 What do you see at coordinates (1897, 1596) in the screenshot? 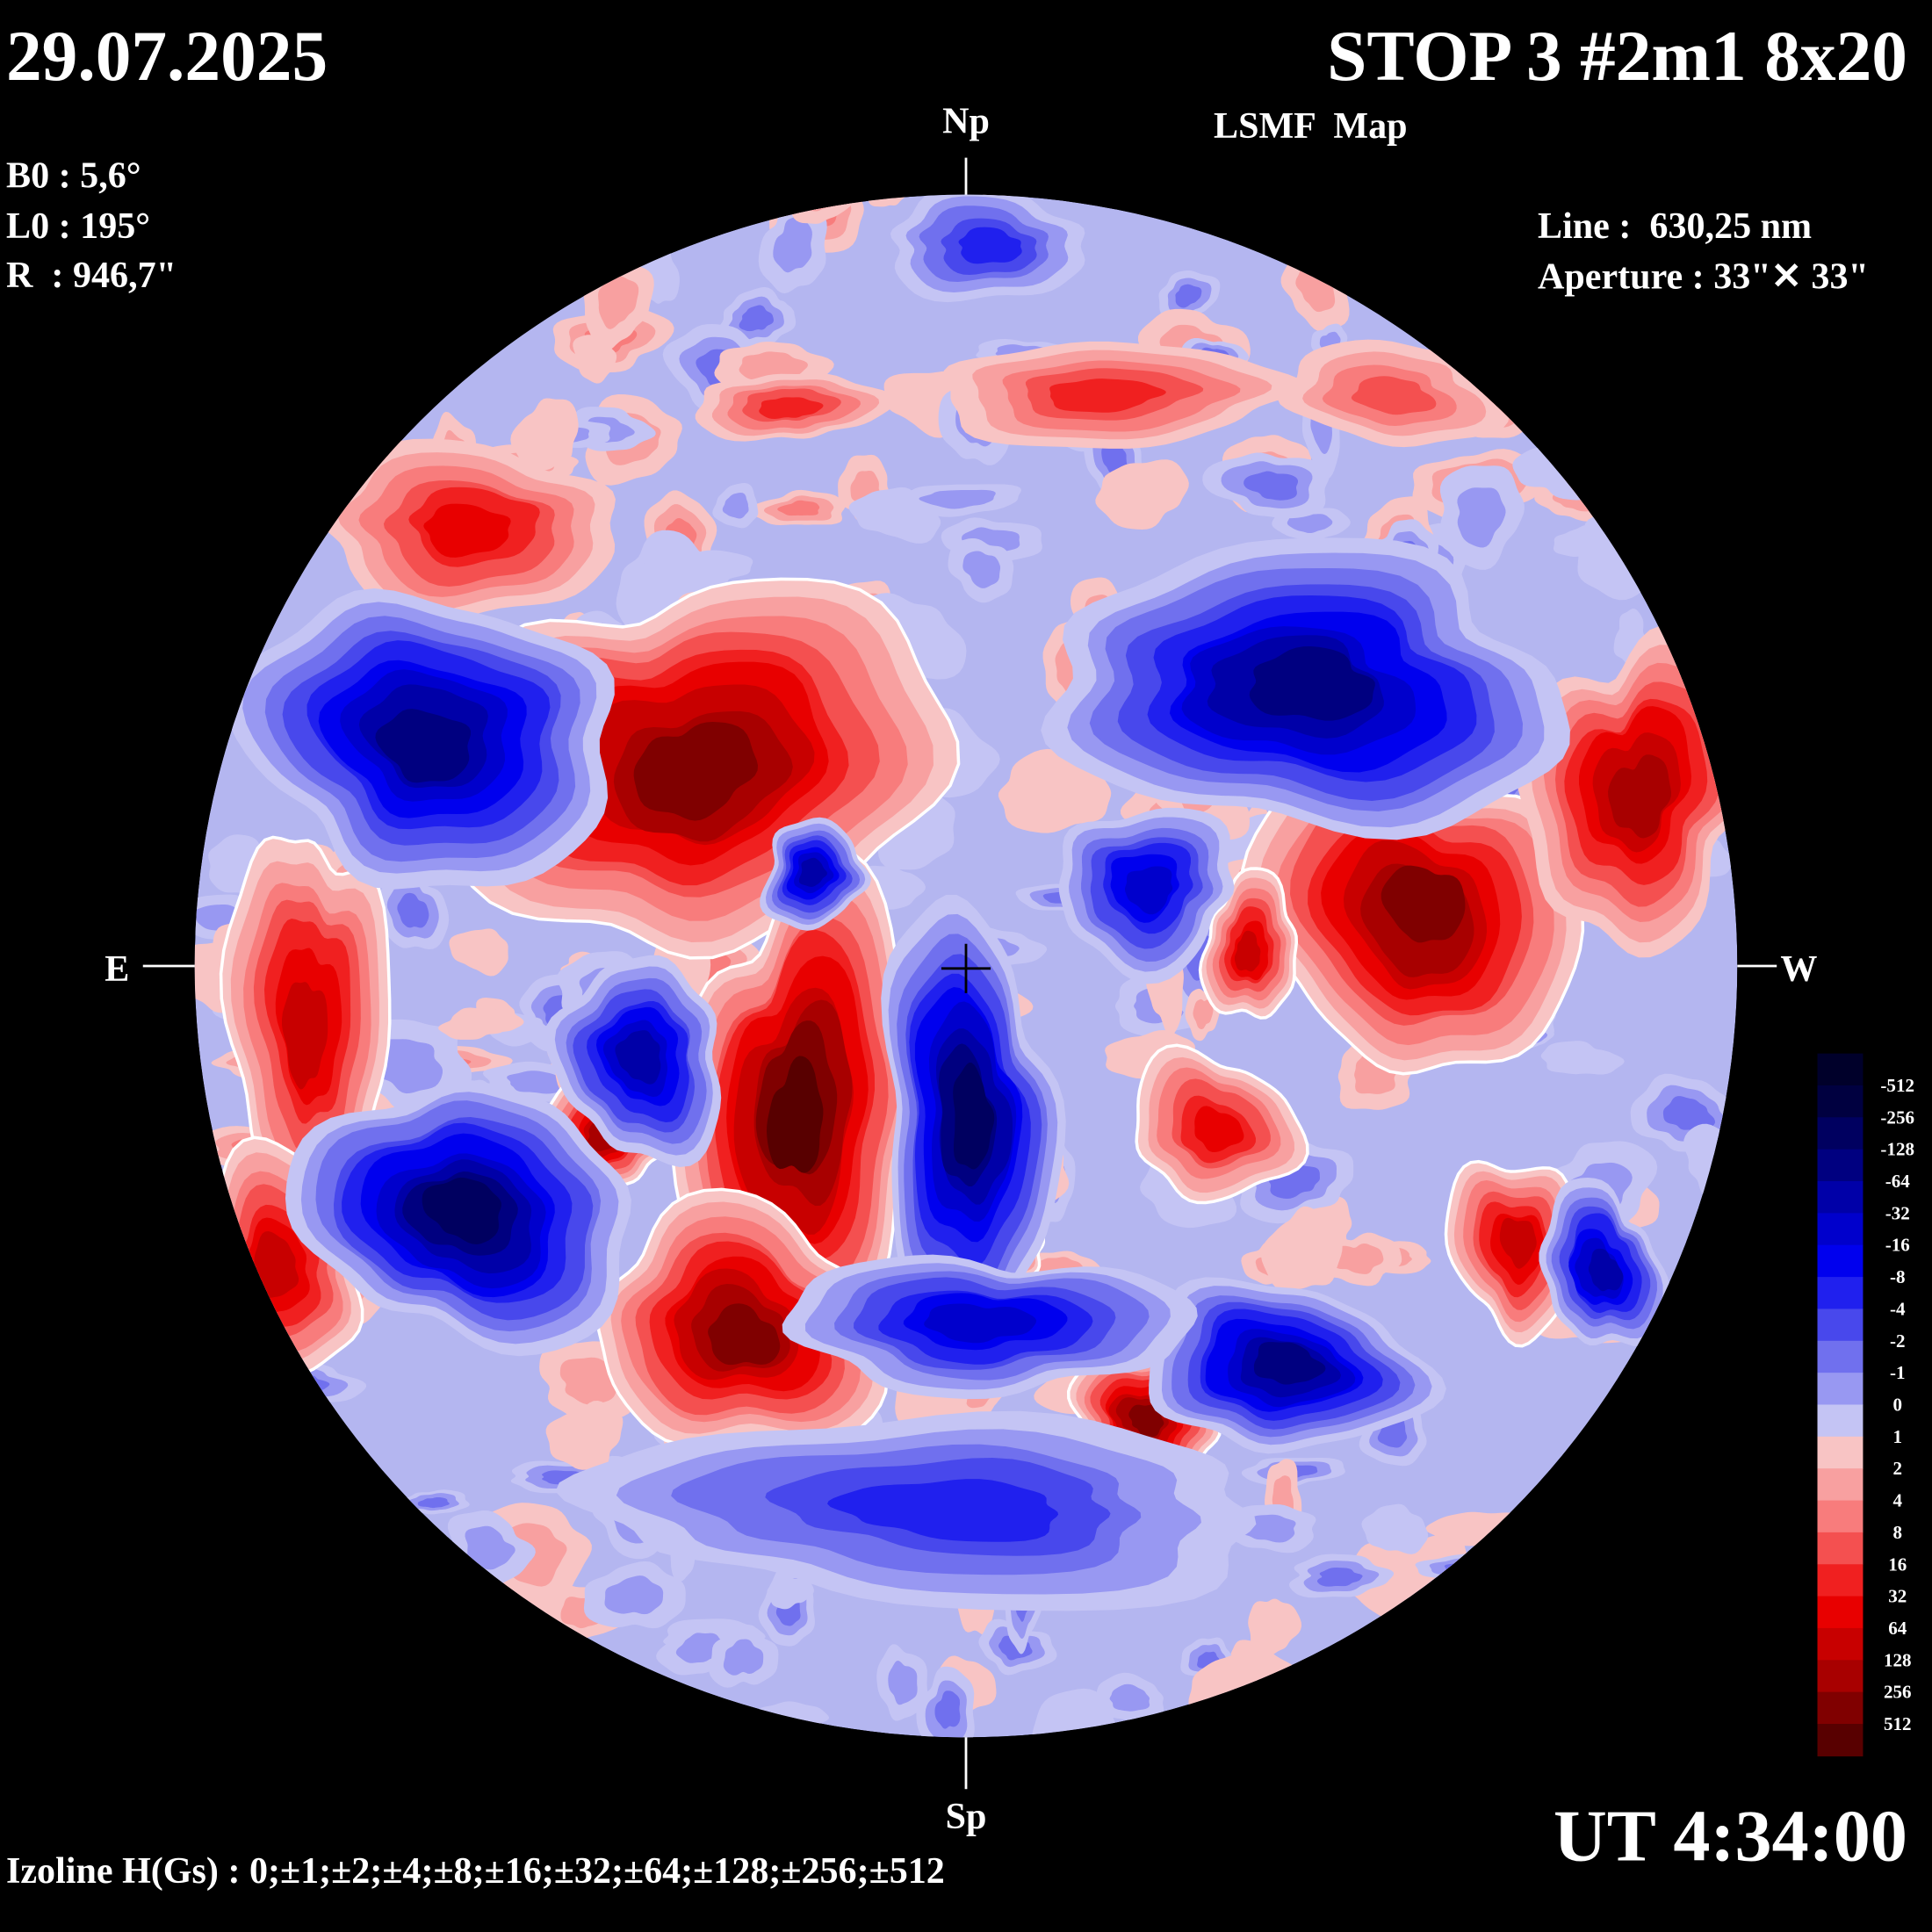
I see `colorbar-label: 32` at bounding box center [1897, 1596].